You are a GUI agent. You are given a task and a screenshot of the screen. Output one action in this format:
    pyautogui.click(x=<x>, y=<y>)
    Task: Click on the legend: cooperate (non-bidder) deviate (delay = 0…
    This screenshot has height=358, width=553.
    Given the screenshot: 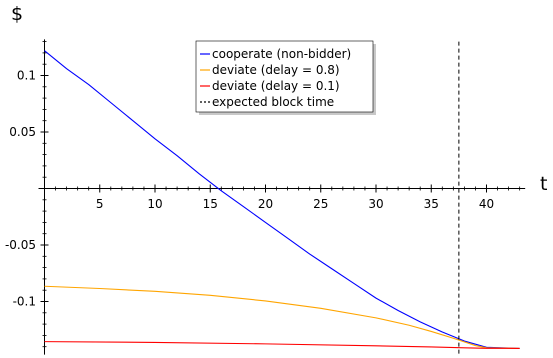 What is the action you would take?
    pyautogui.click(x=285, y=77)
    